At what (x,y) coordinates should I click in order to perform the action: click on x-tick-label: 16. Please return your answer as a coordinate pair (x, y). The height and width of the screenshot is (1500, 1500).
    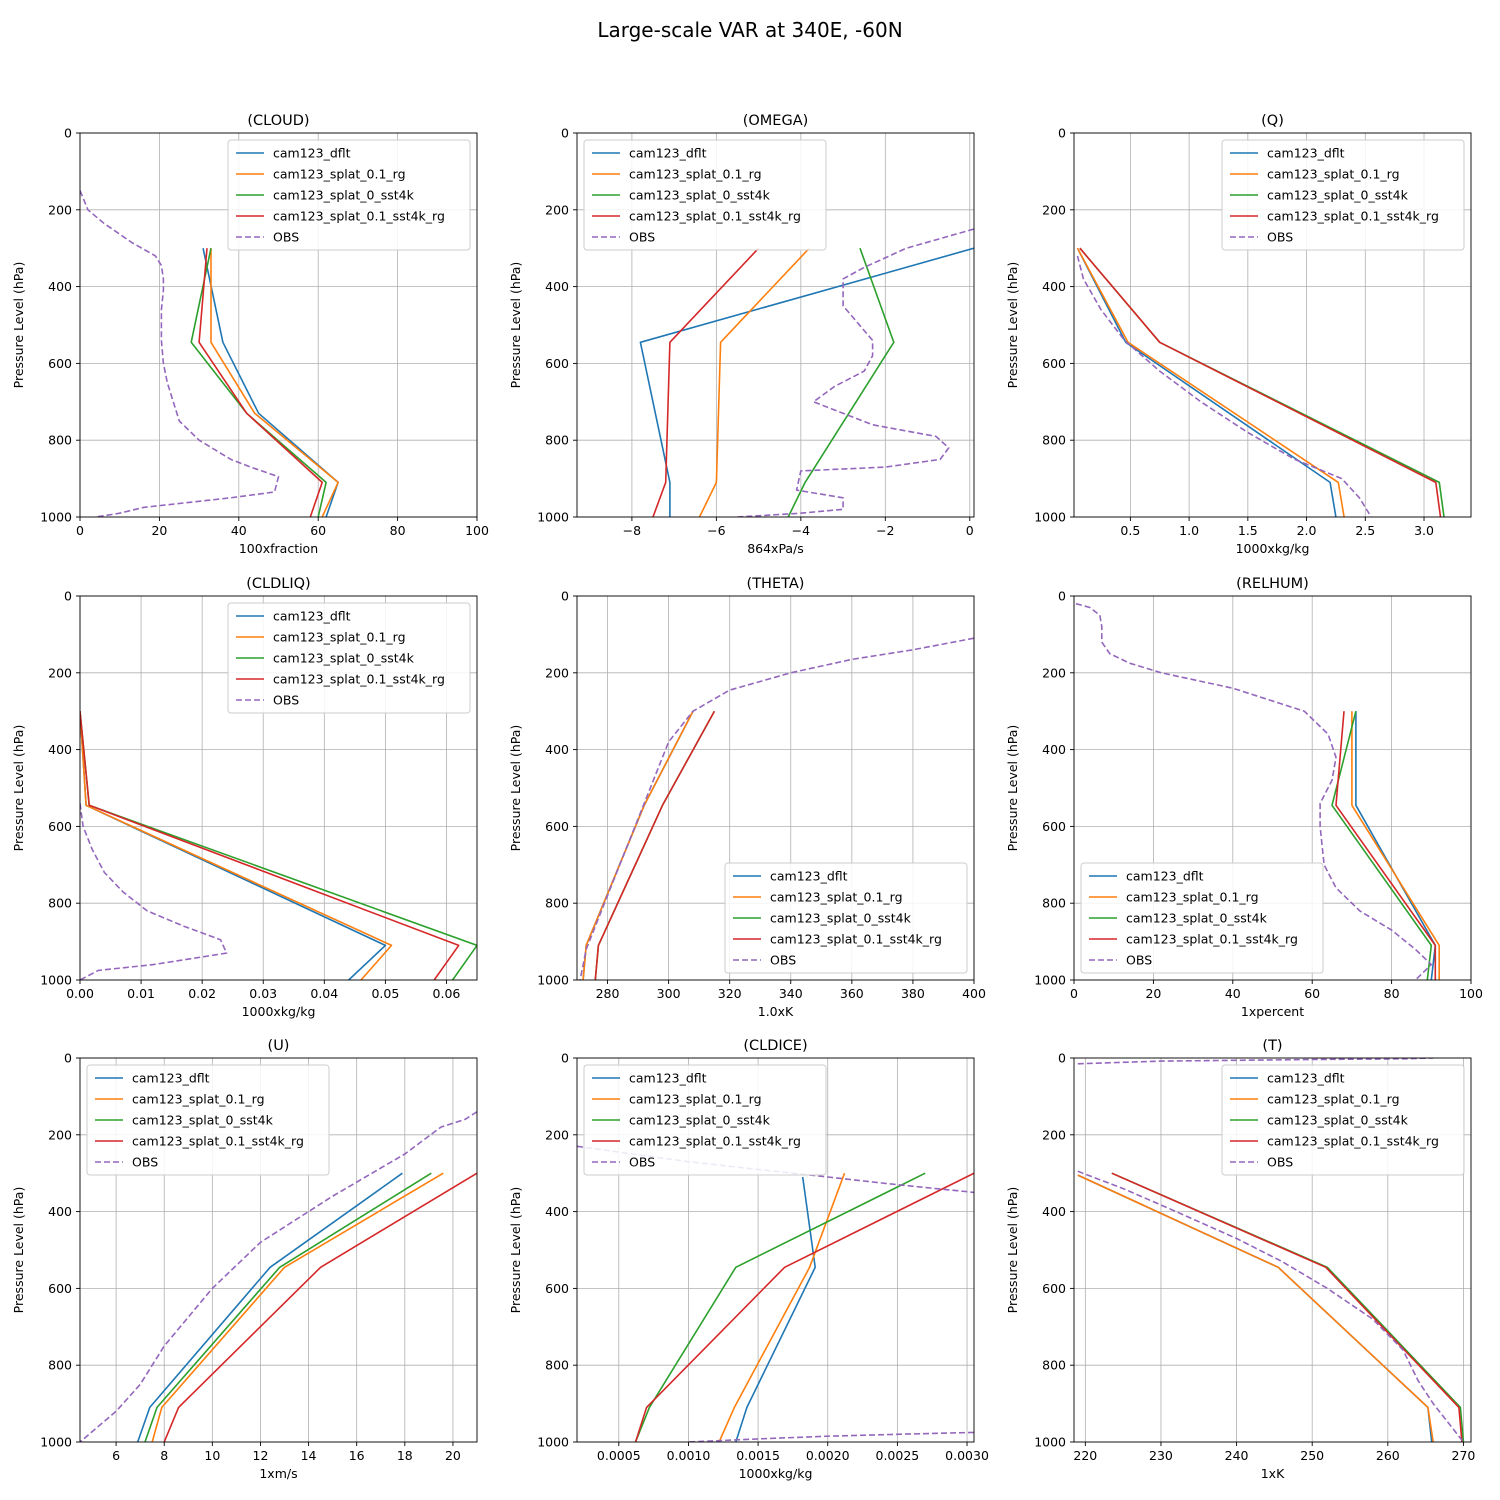
    Looking at the image, I should click on (357, 1455).